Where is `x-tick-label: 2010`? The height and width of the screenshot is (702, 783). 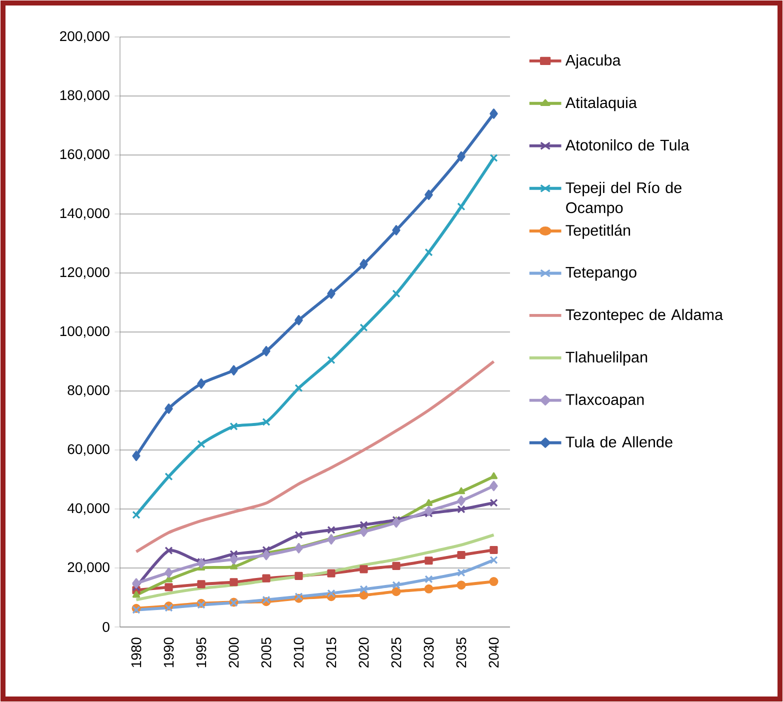 x-tick-label: 2010 is located at coordinates (299, 653).